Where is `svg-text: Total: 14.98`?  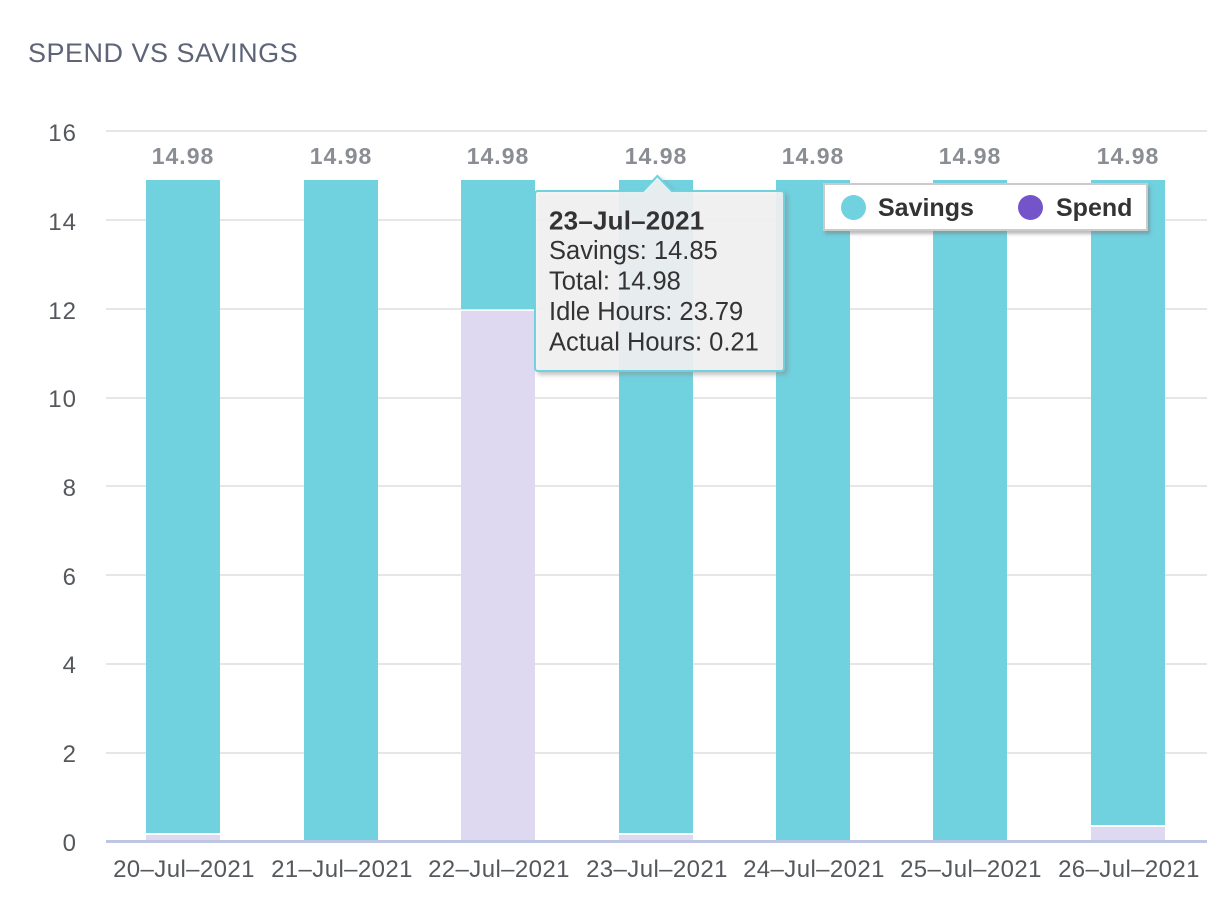
svg-text: Total: 14.98 is located at coordinates (615, 282).